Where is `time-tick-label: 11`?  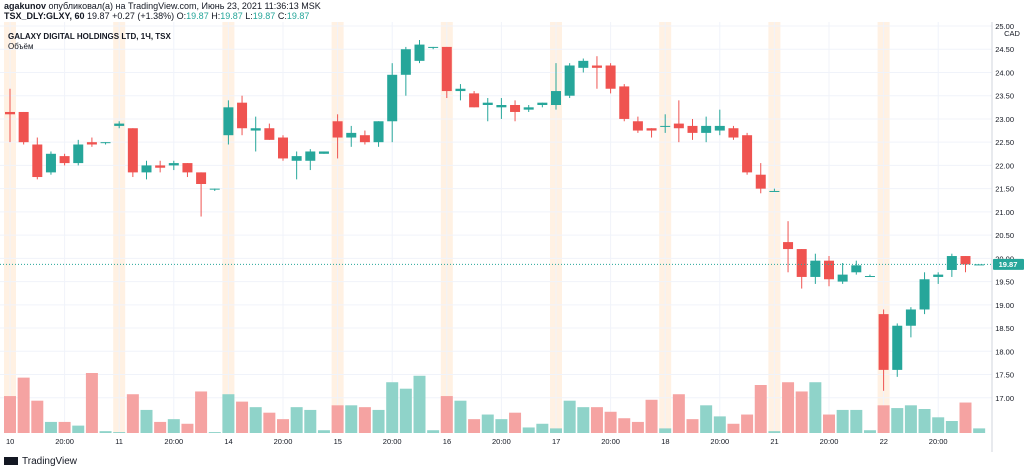 time-tick-label: 11 is located at coordinates (119, 441).